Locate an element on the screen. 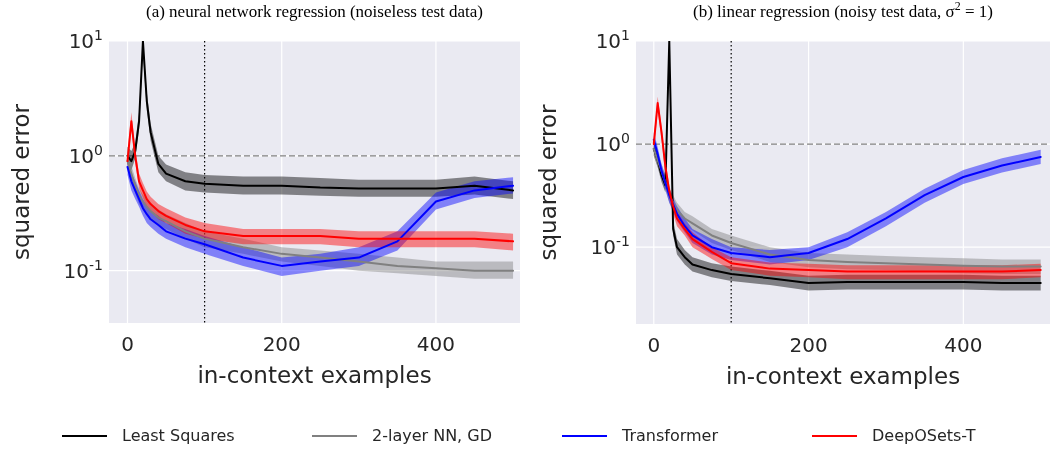 This screenshot has width=1055, height=458. legend-label: Transformer is located at coordinates (670, 435).